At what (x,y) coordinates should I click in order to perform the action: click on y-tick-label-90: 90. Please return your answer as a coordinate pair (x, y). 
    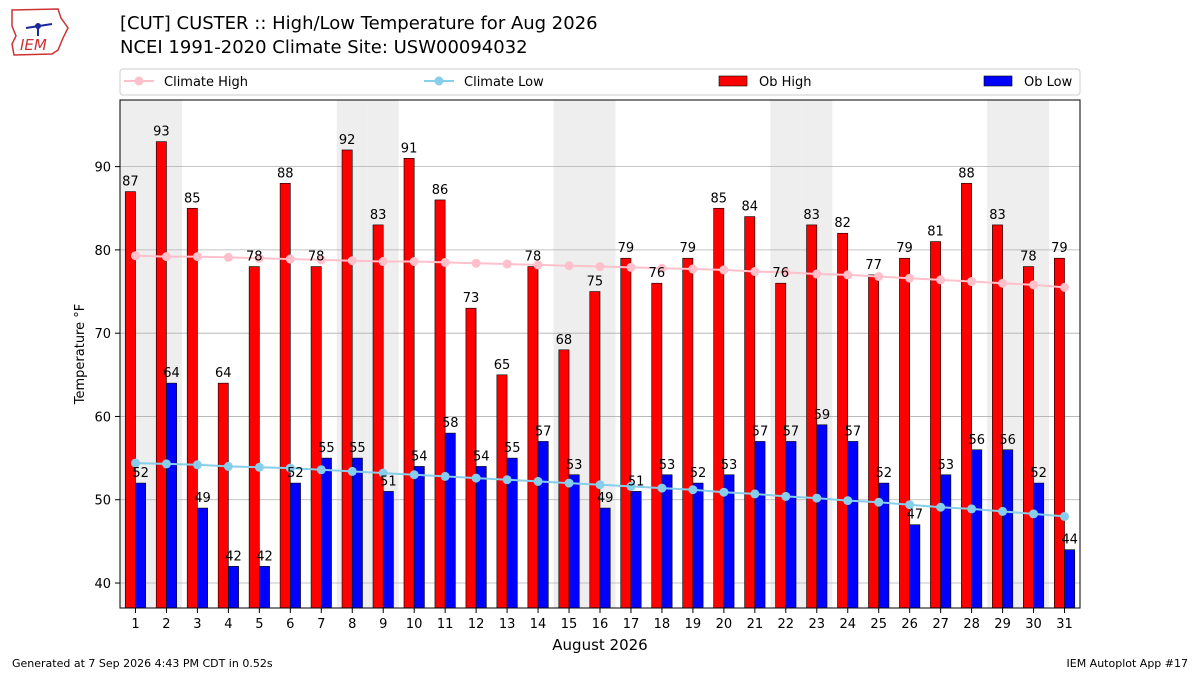
    Looking at the image, I should click on (102, 168).